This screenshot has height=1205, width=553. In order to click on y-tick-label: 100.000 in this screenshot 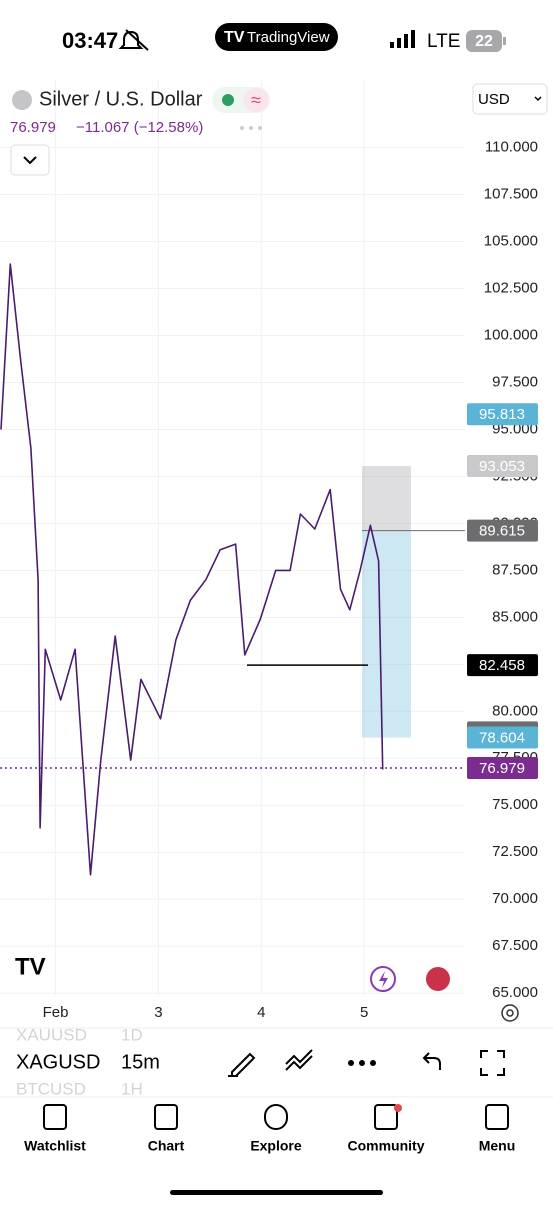, I will do `click(511, 334)`.